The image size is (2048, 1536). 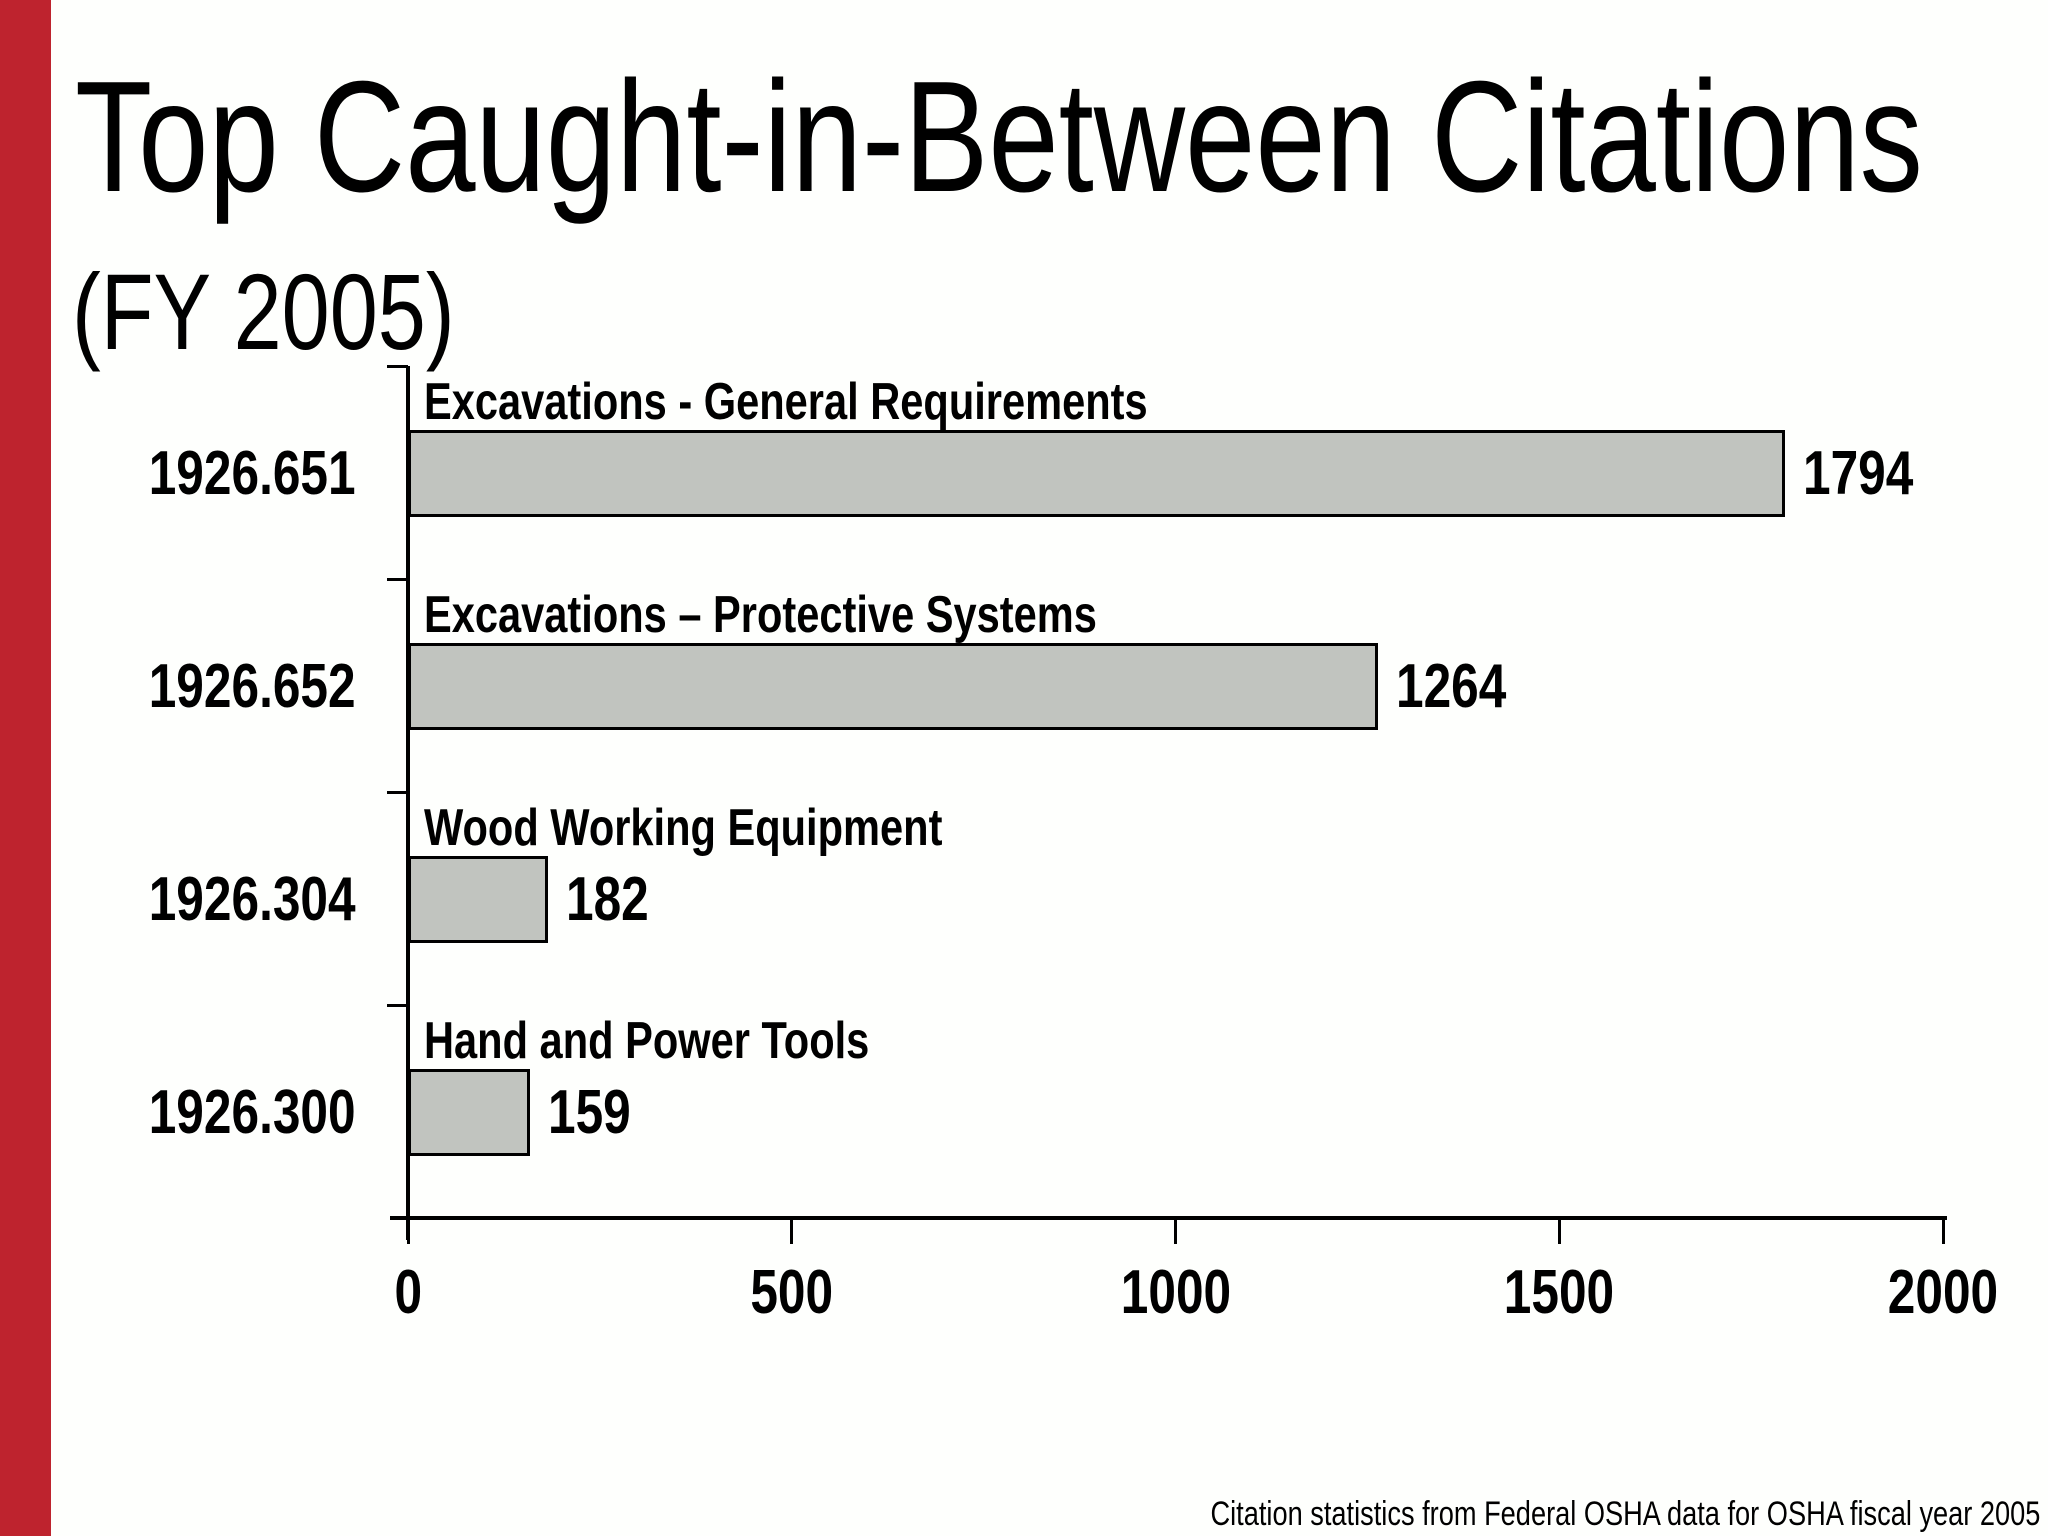 What do you see at coordinates (252, 686) in the screenshot?
I see `category-axis-label-text: 1926.652` at bounding box center [252, 686].